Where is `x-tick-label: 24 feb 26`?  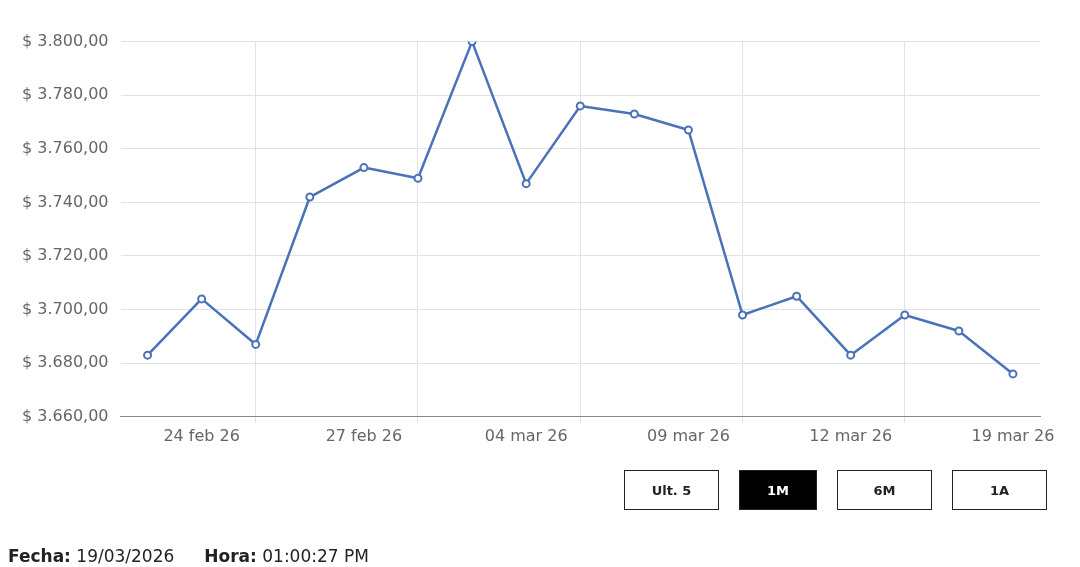
x-tick-label: 24 feb 26 is located at coordinates (201, 435).